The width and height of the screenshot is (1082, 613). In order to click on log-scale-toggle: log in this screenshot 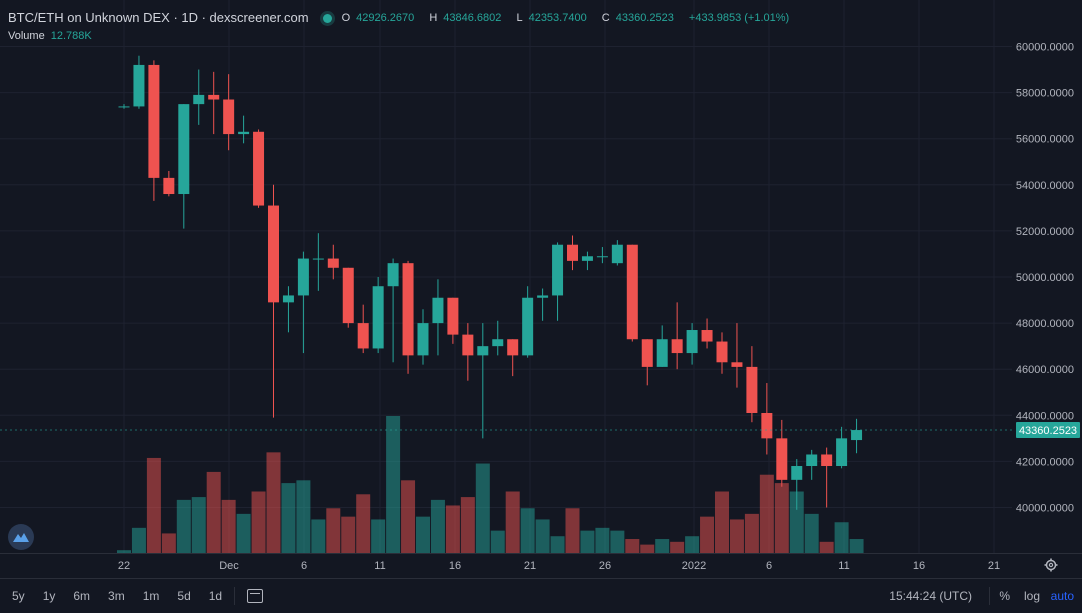, I will do `click(1031, 596)`.